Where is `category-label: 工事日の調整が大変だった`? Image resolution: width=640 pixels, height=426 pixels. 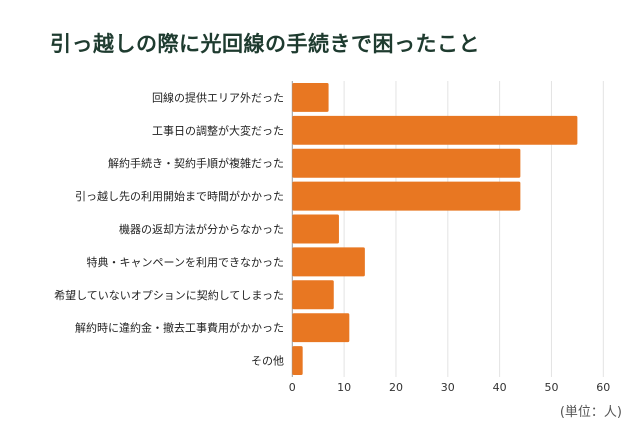 category-label: 工事日の調整が大変だった is located at coordinates (218, 130).